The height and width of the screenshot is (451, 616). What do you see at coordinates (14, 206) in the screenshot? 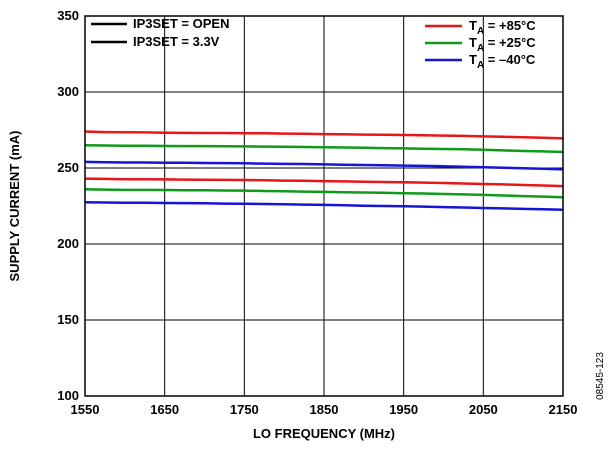
I see `y-axis-label: SUPPLY CURRENT (mA)` at bounding box center [14, 206].